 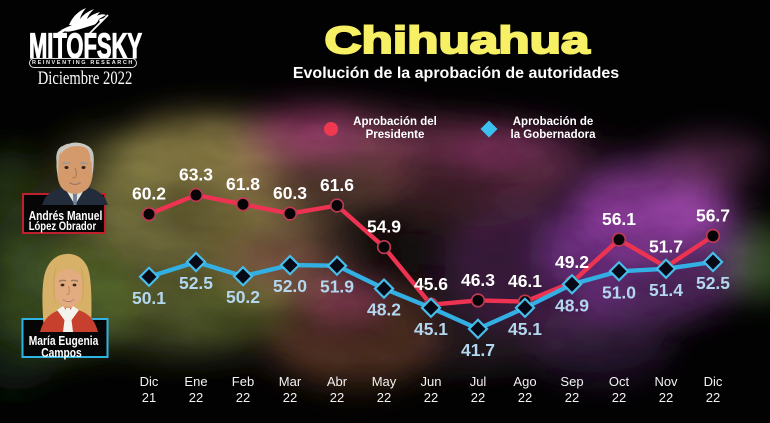 What do you see at coordinates (666, 381) in the screenshot?
I see `svg-text: Nov` at bounding box center [666, 381].